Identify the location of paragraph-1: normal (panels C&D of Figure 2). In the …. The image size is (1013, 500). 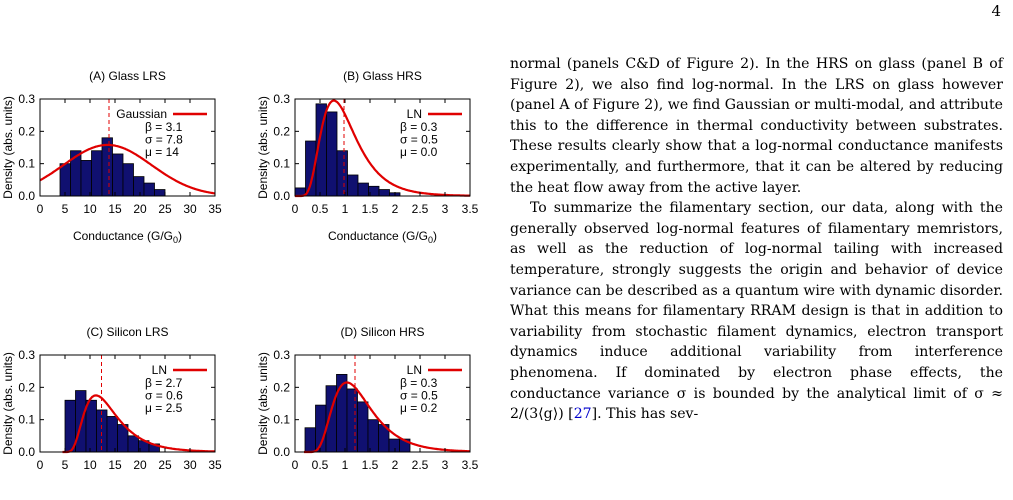
(756, 126).